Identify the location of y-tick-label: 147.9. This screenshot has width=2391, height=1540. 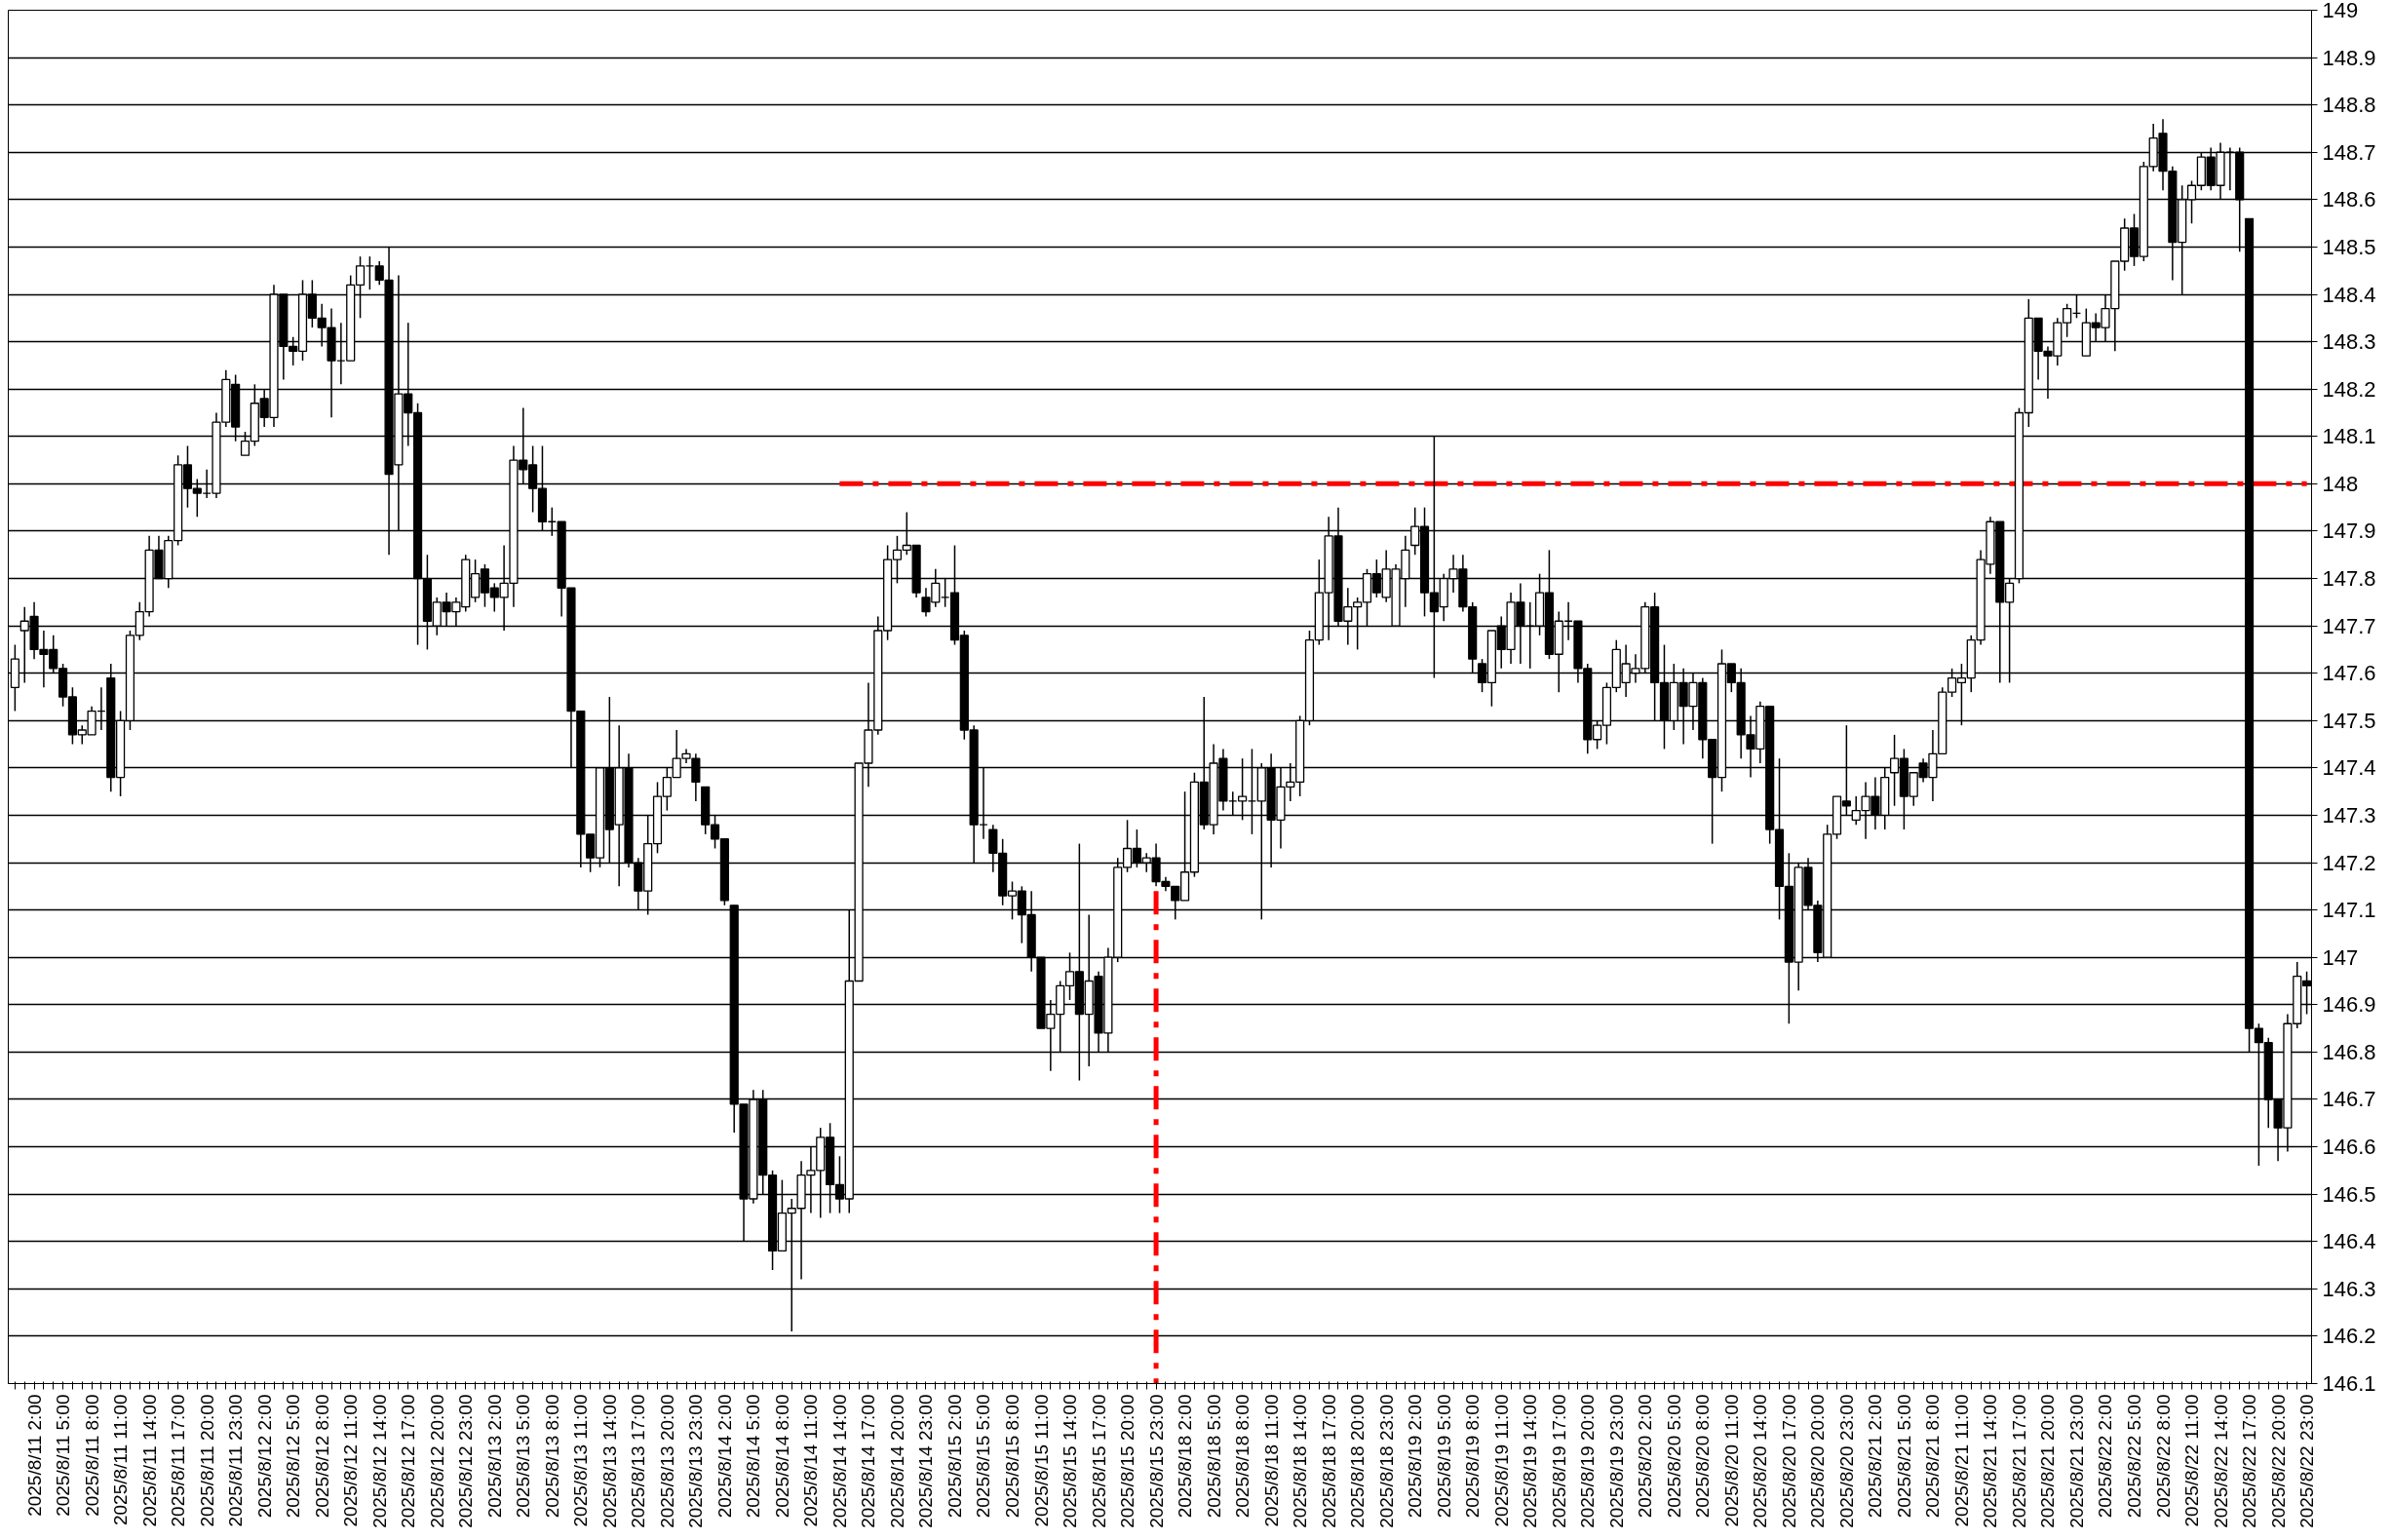
(2349, 531).